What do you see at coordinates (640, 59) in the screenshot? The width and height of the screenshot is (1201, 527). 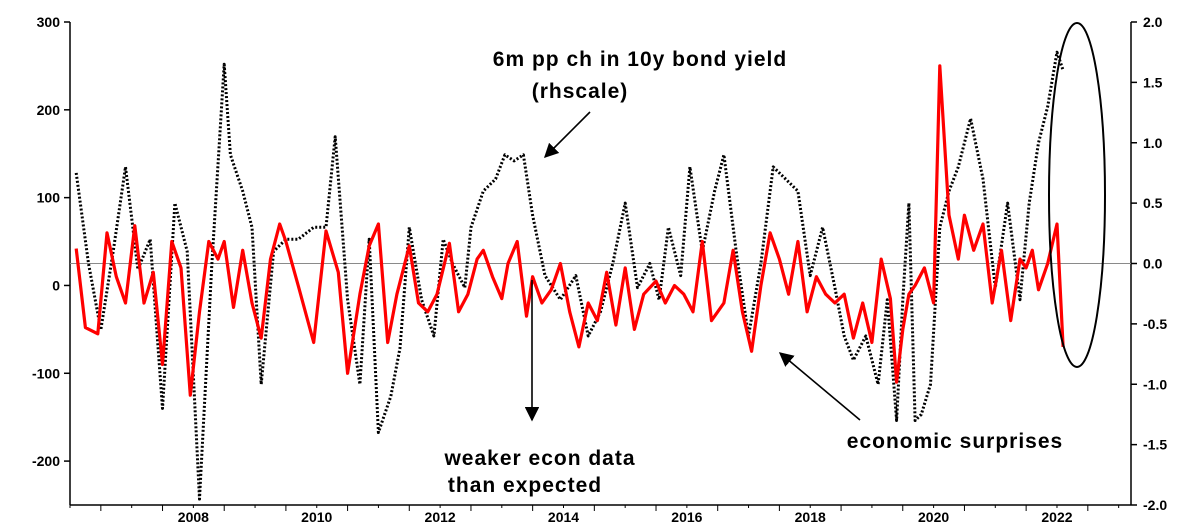 I see `bond-yield-label-line1: 6m pp ch in 10y bond yield` at bounding box center [640, 59].